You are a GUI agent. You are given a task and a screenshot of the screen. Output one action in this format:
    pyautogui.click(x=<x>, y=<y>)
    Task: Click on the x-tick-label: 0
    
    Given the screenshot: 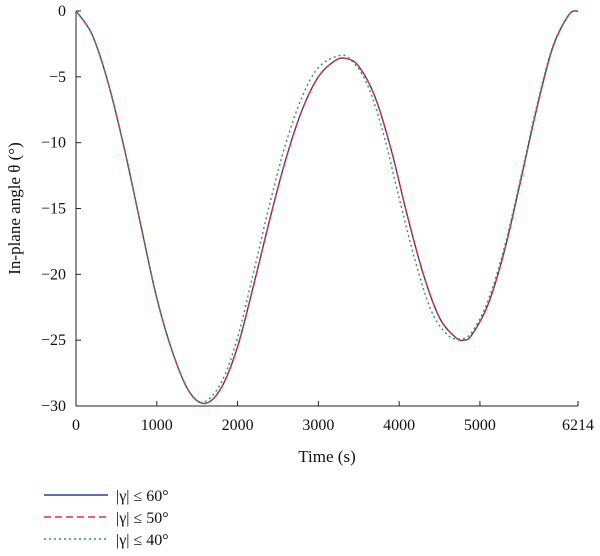 What is the action you would take?
    pyautogui.click(x=76, y=425)
    